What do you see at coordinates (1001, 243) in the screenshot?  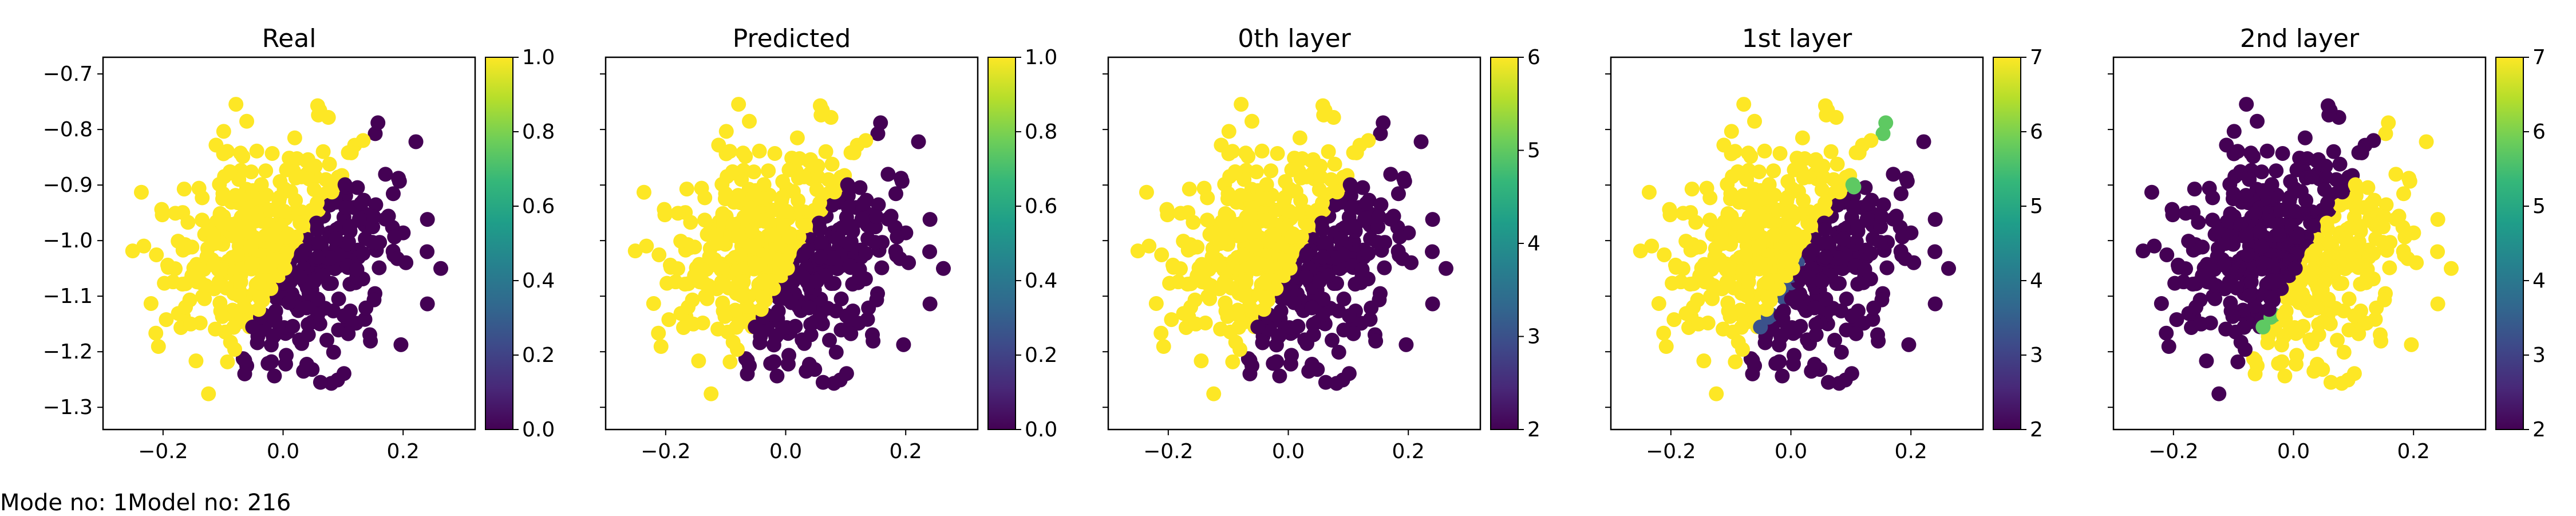 I see `colorbar` at bounding box center [1001, 243].